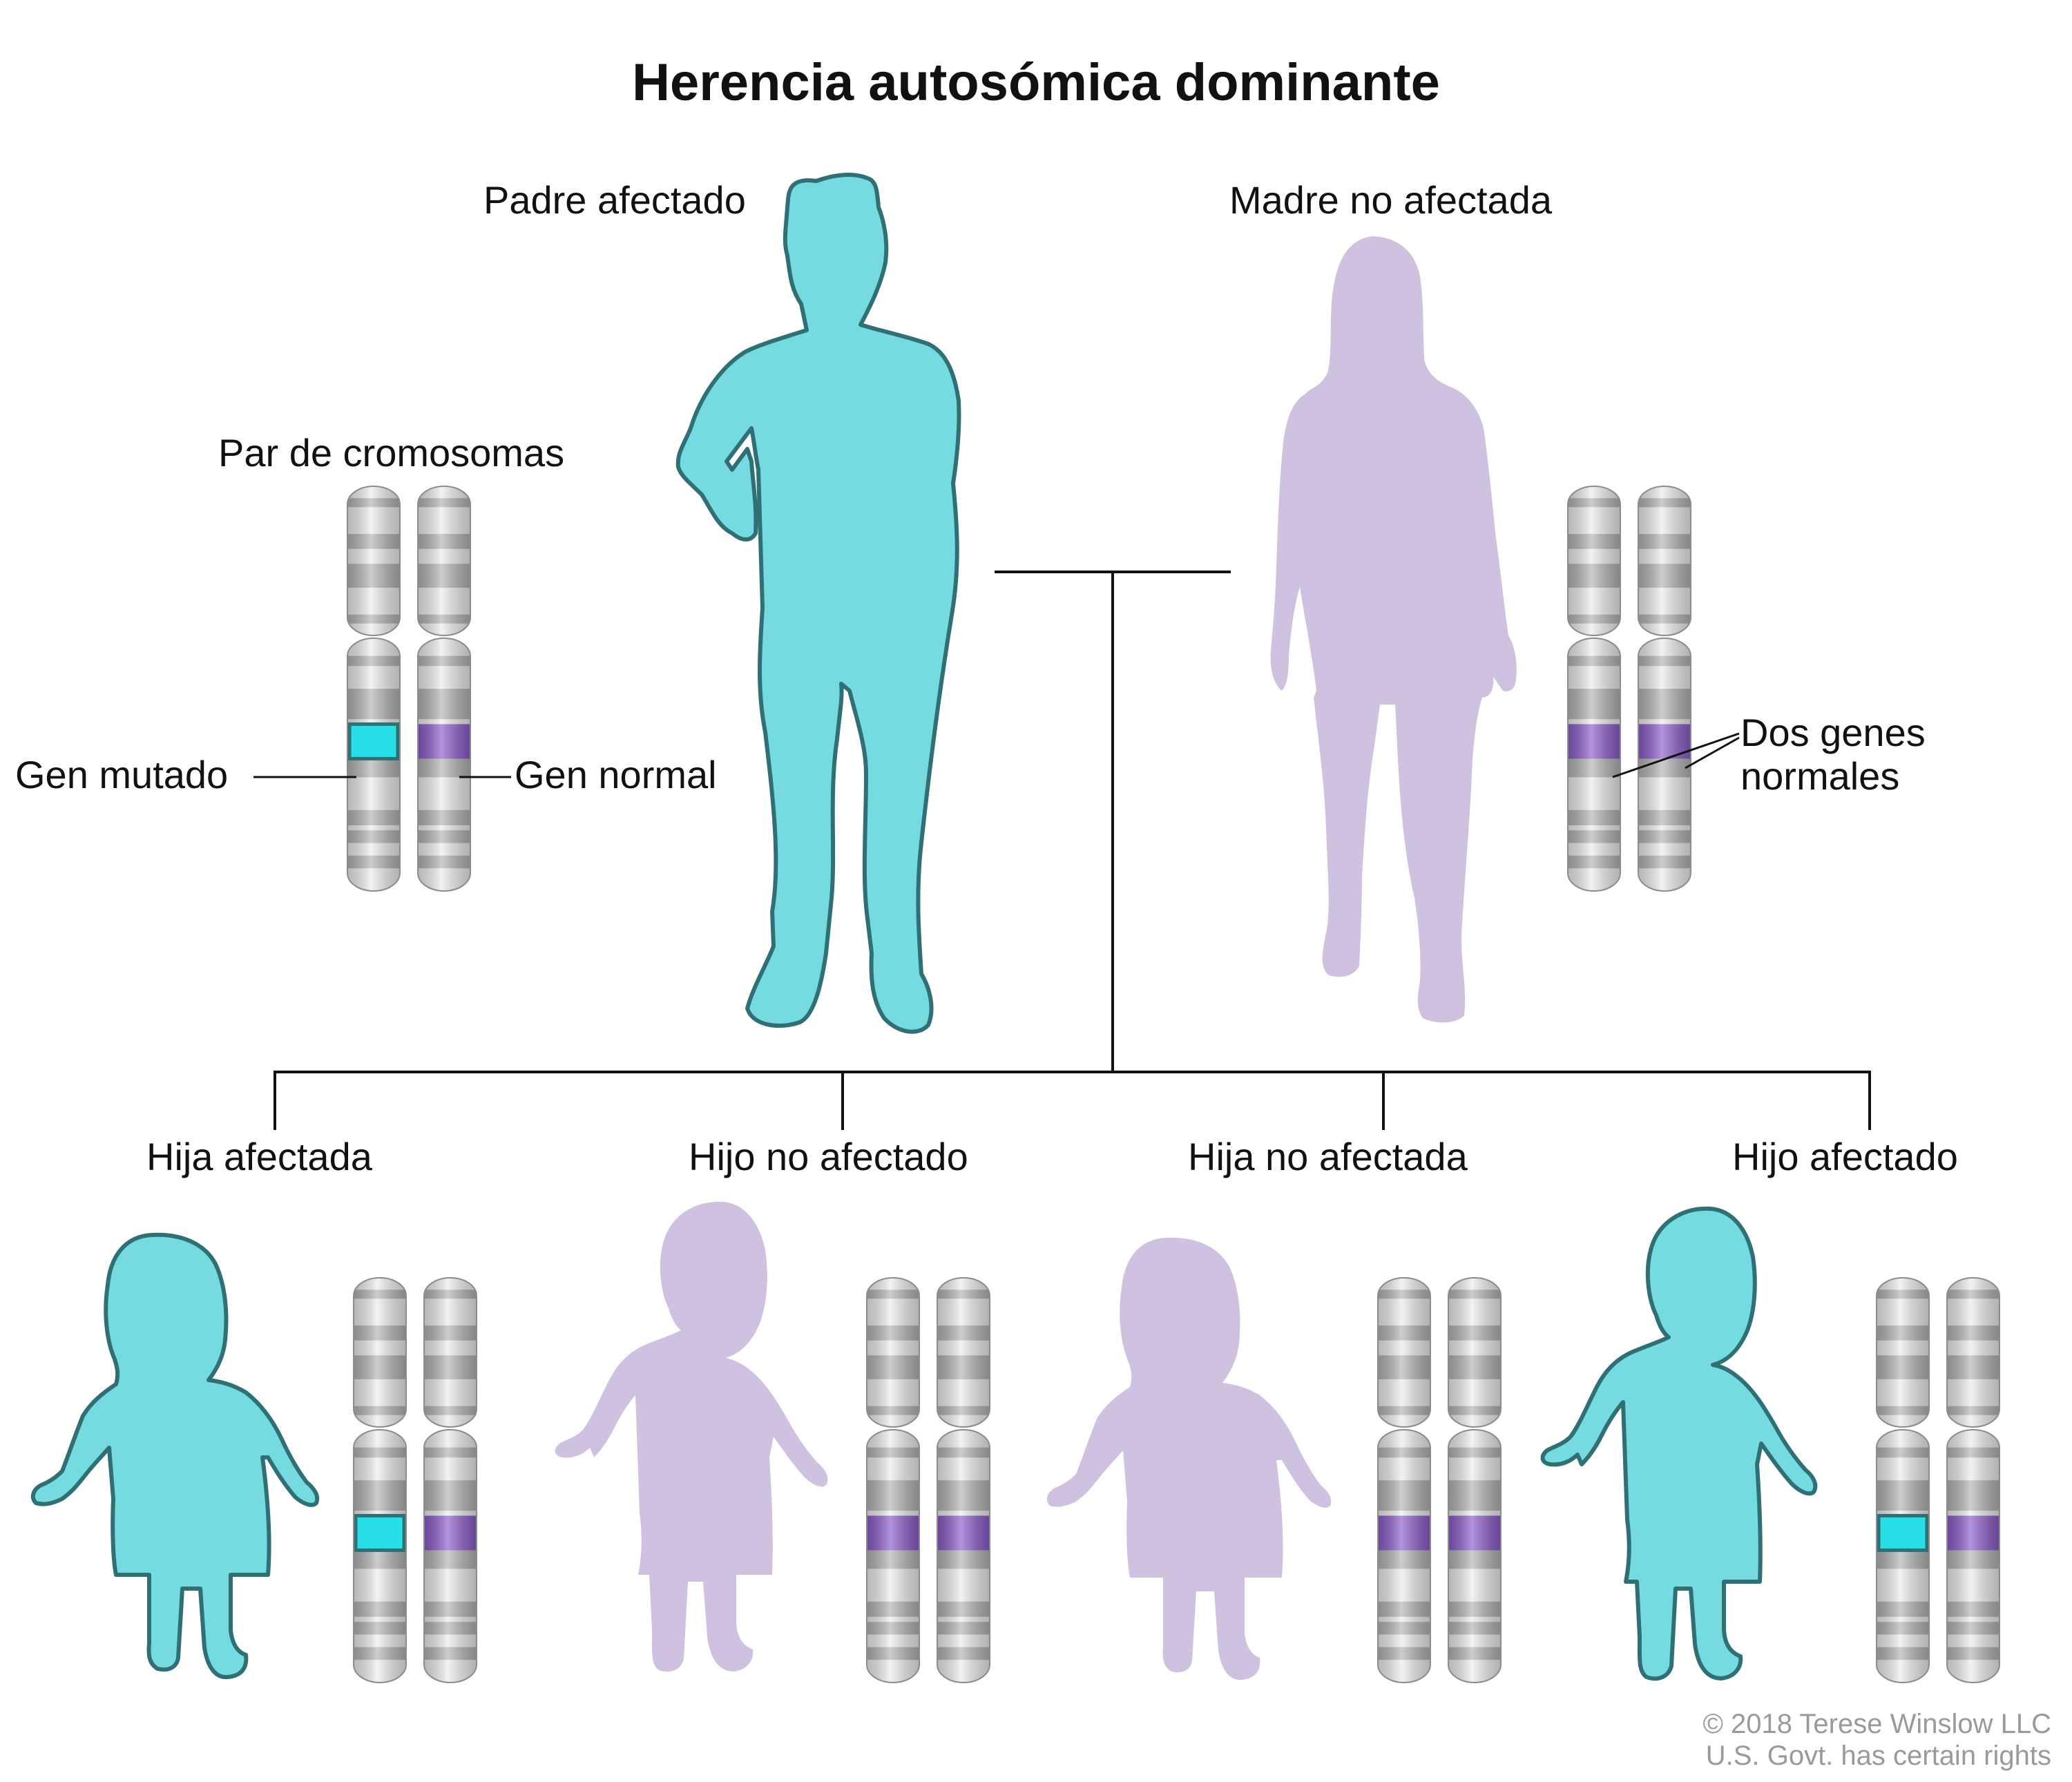  I want to click on mother-chromosome-pair-right, so click(1664, 689).